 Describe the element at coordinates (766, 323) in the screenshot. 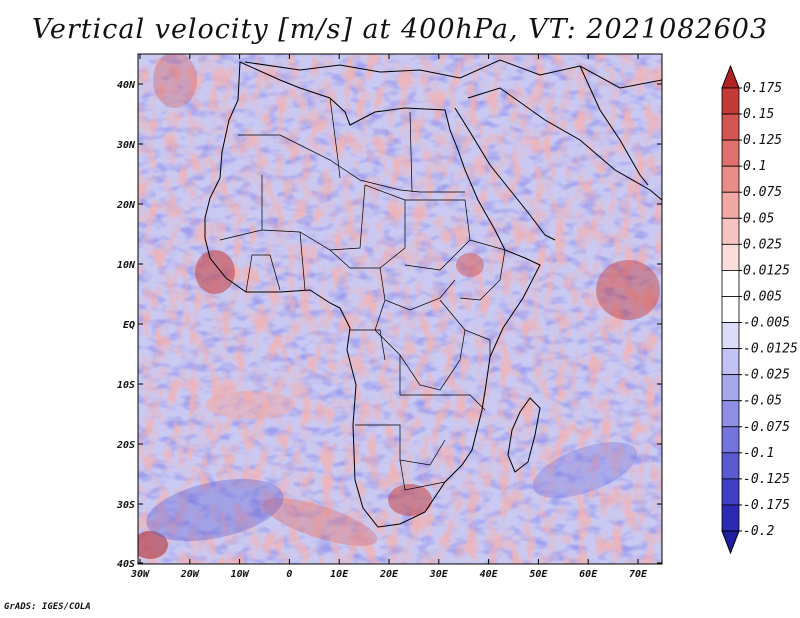

I see `colorbar-label: -0.005` at that location.